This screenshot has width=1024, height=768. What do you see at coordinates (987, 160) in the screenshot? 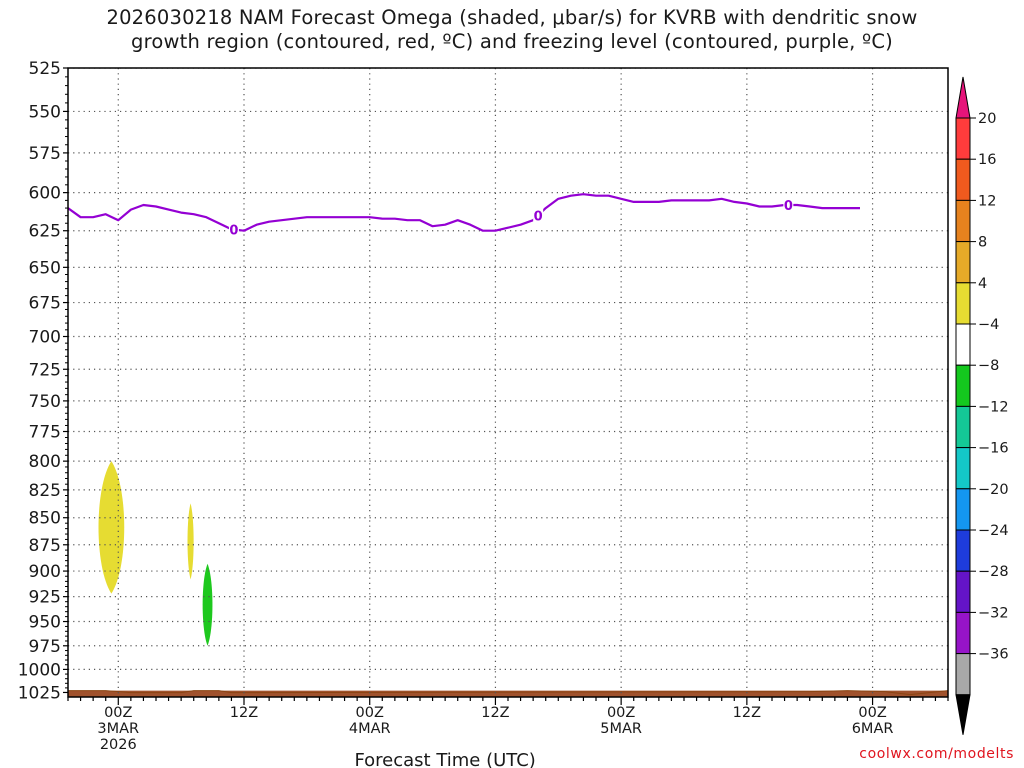
I see `colorbar-label-1: 16` at bounding box center [987, 160].